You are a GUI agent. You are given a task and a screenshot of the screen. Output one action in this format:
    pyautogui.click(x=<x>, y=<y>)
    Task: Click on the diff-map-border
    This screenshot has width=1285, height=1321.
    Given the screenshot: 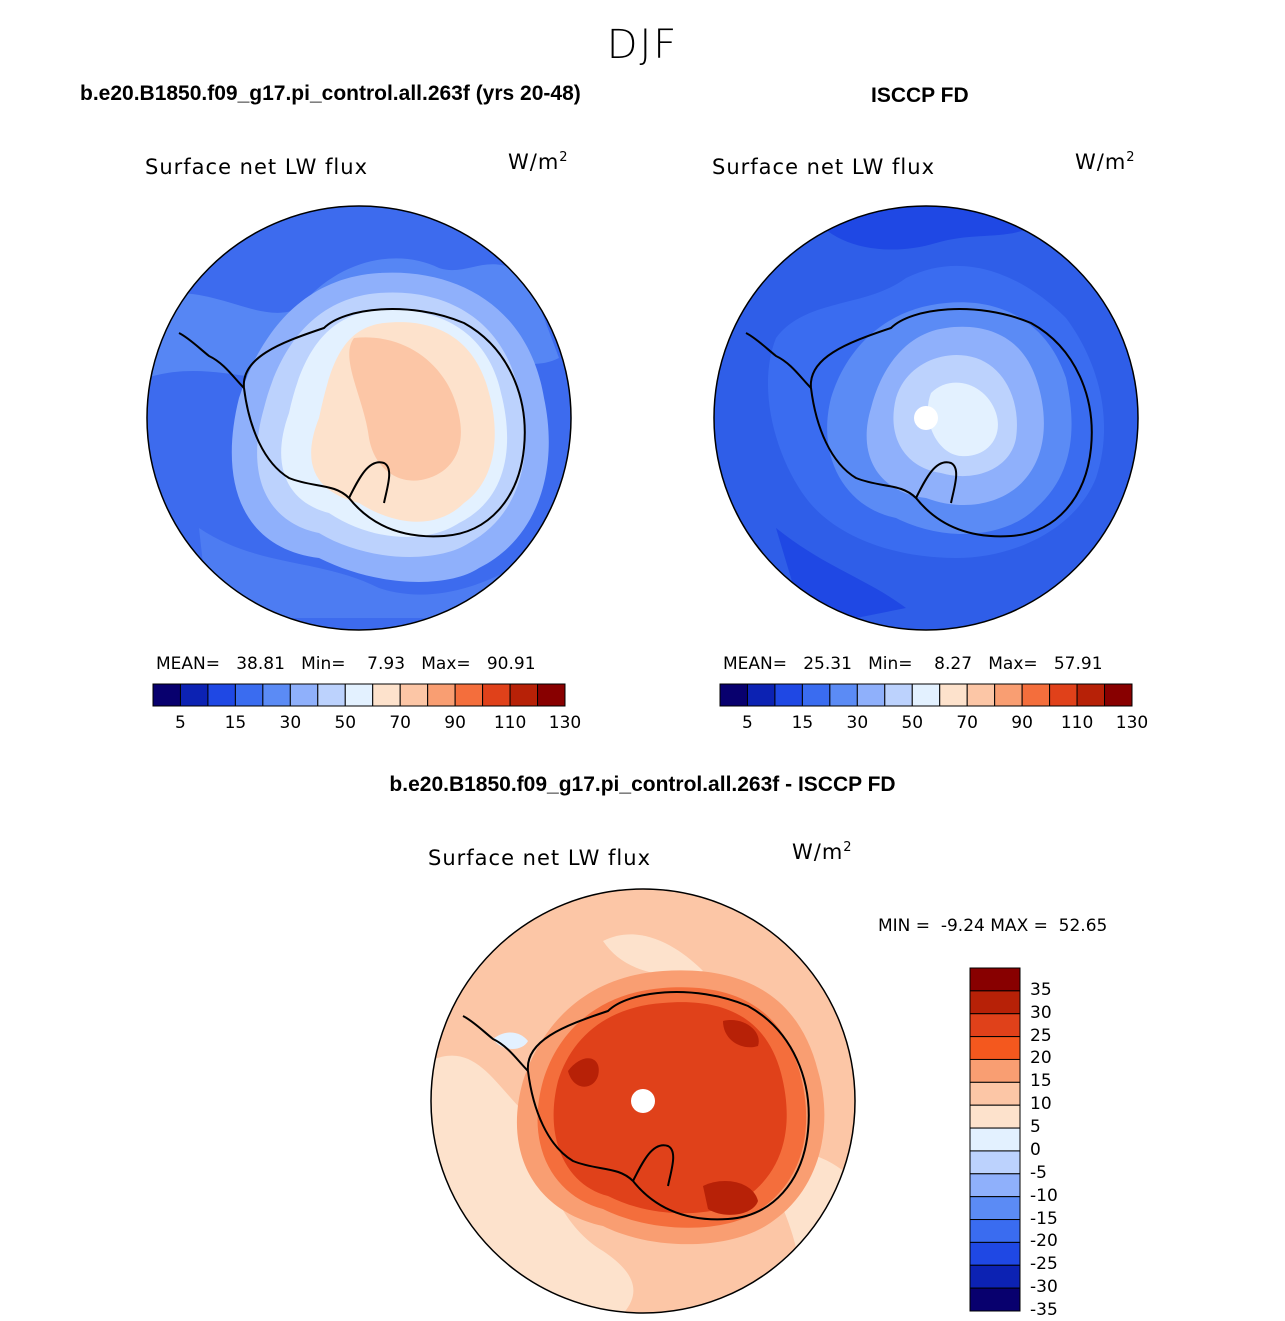 What is the action you would take?
    pyautogui.click(x=643, y=1101)
    